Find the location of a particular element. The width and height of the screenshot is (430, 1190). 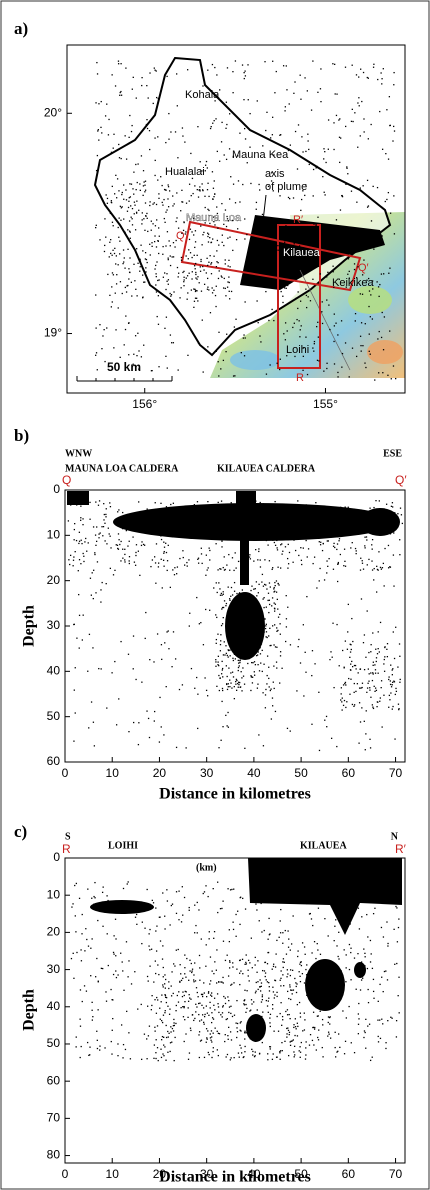

tomography is located at coordinates (307, 295).